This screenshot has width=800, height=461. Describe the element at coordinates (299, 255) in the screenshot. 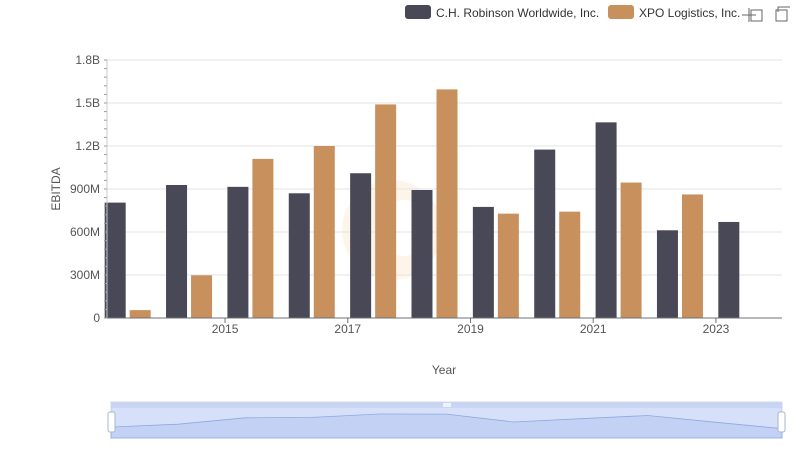

I see `bar-ch-robinson-2017` at that location.